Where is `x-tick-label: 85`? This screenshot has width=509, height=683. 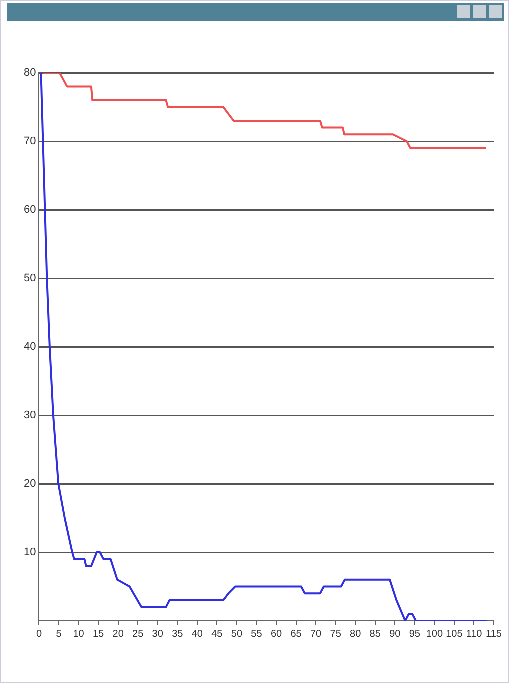 x-tick-label: 85 is located at coordinates (376, 634).